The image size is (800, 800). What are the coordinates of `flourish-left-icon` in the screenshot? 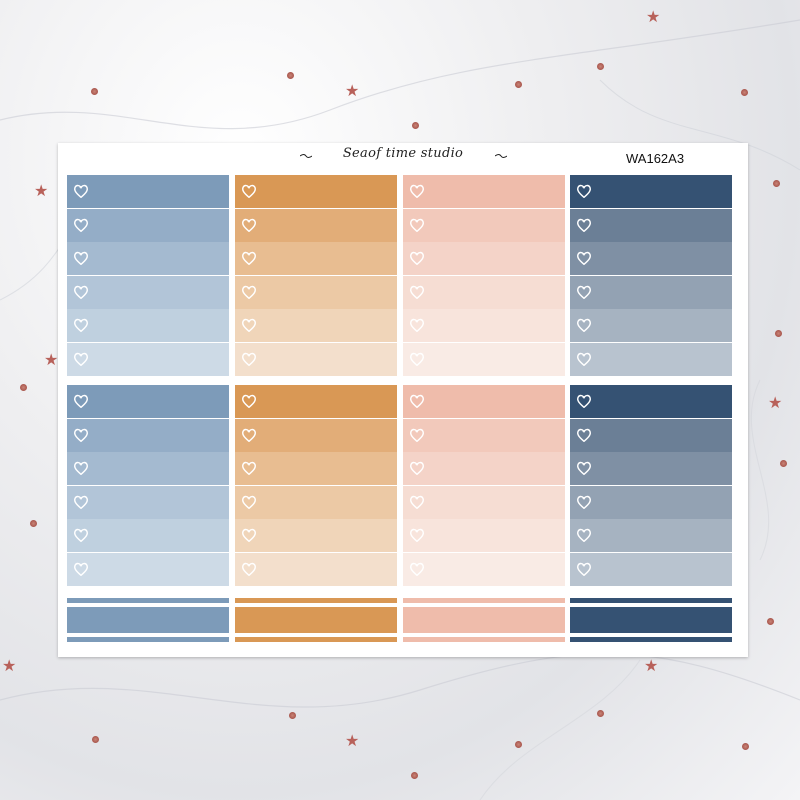 It's located at (306, 156).